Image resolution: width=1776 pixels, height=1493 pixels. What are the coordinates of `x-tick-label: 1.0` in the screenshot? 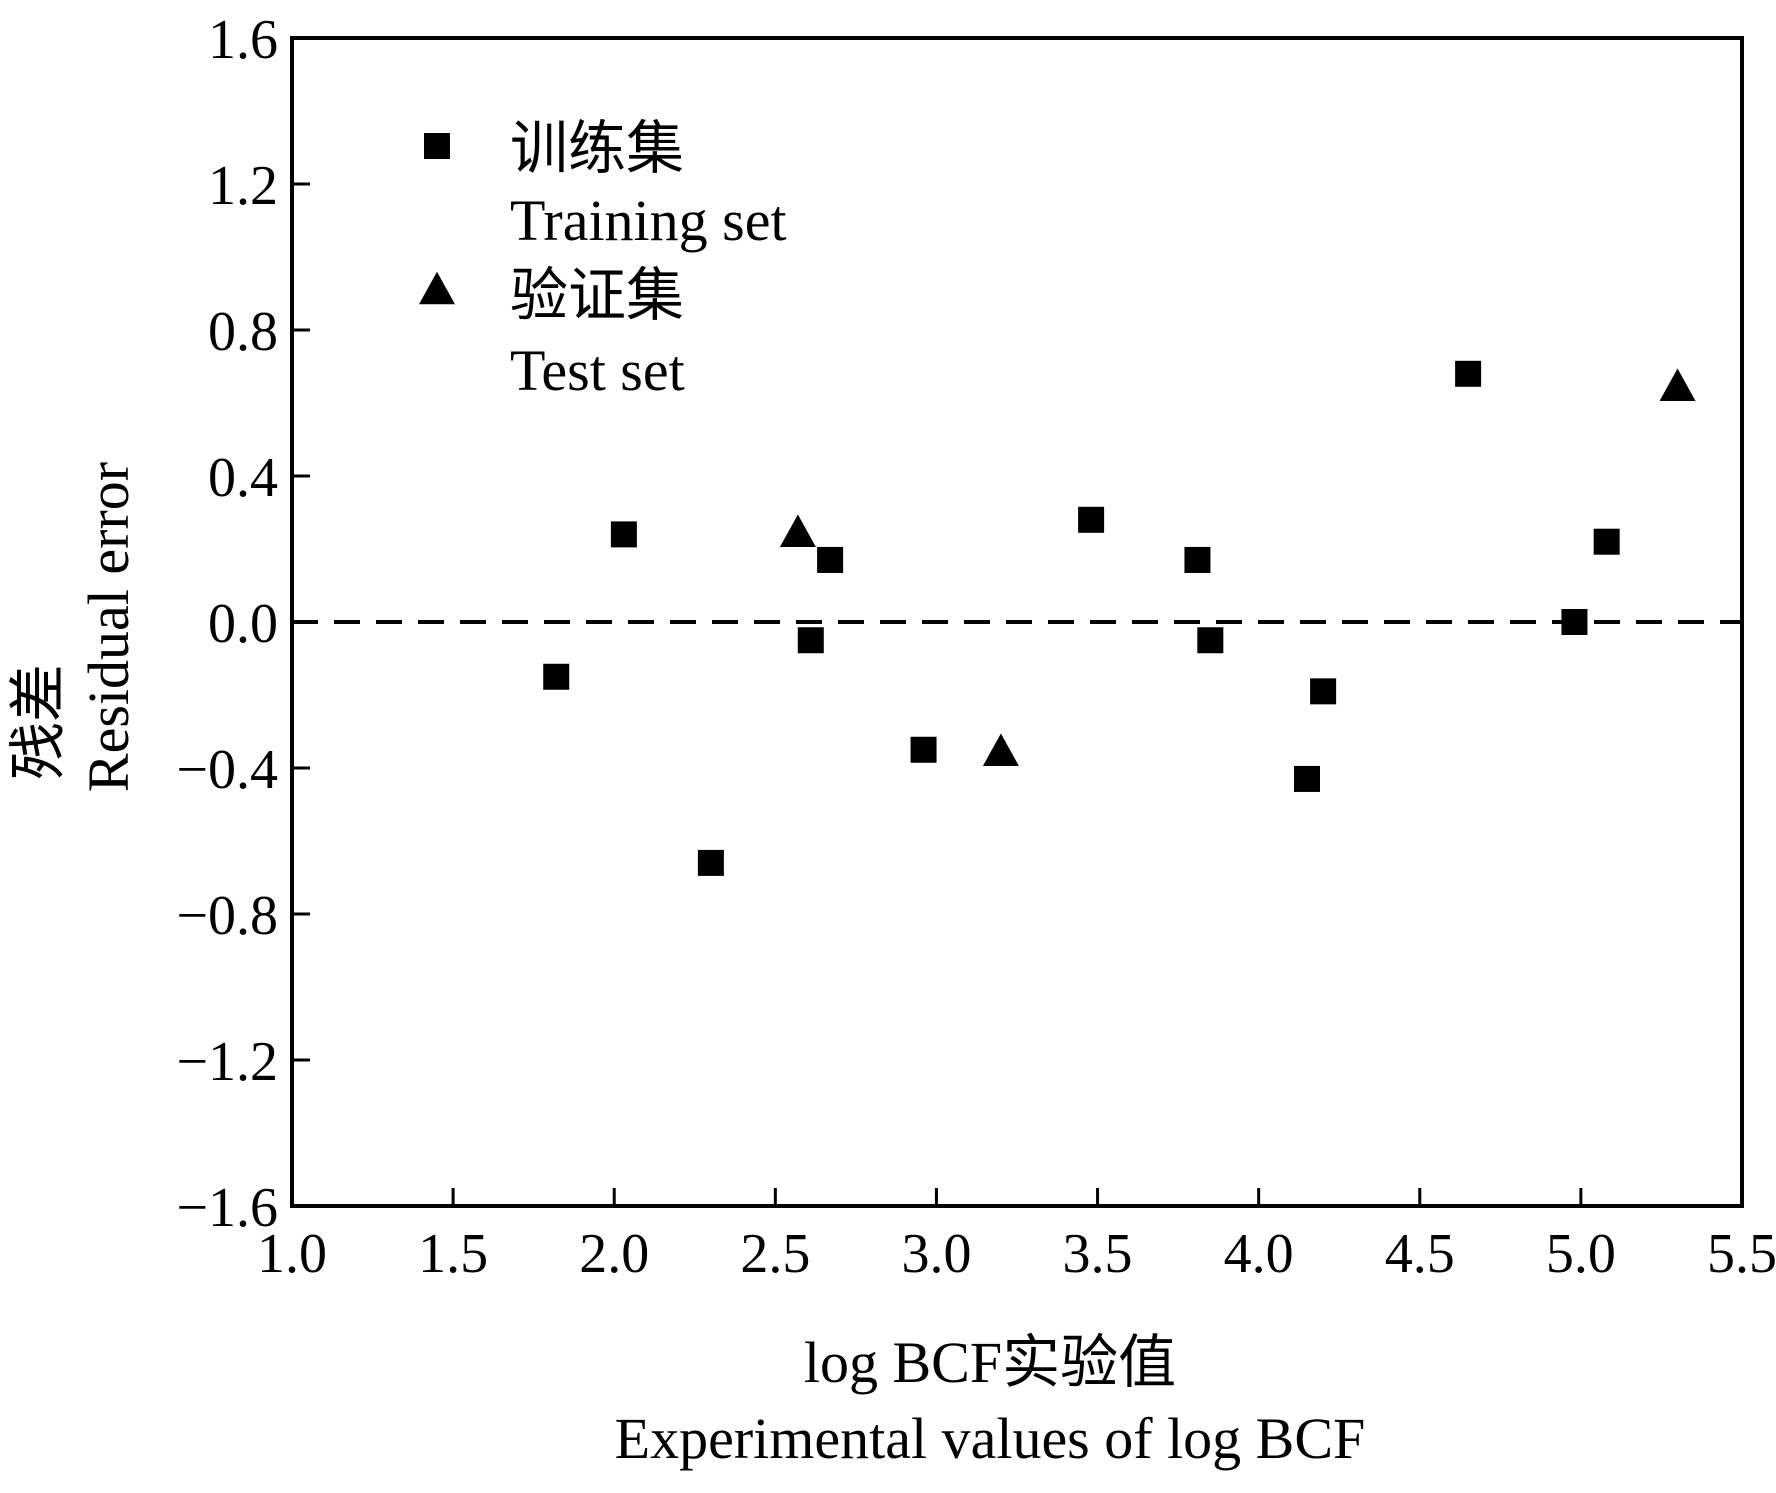 It's located at (292, 1254).